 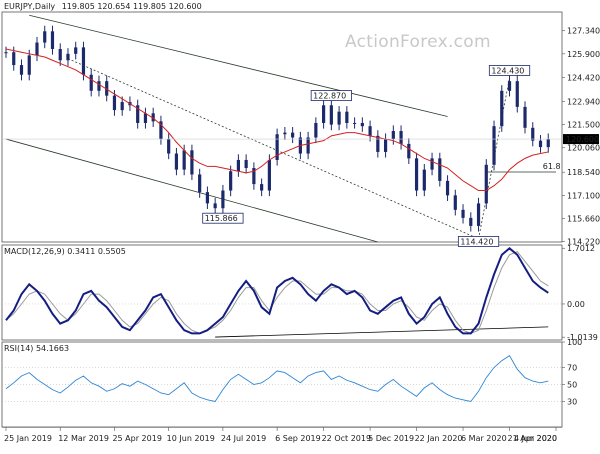 I want to click on x-tick-label: 12 Mar 2019, so click(x=83, y=438).